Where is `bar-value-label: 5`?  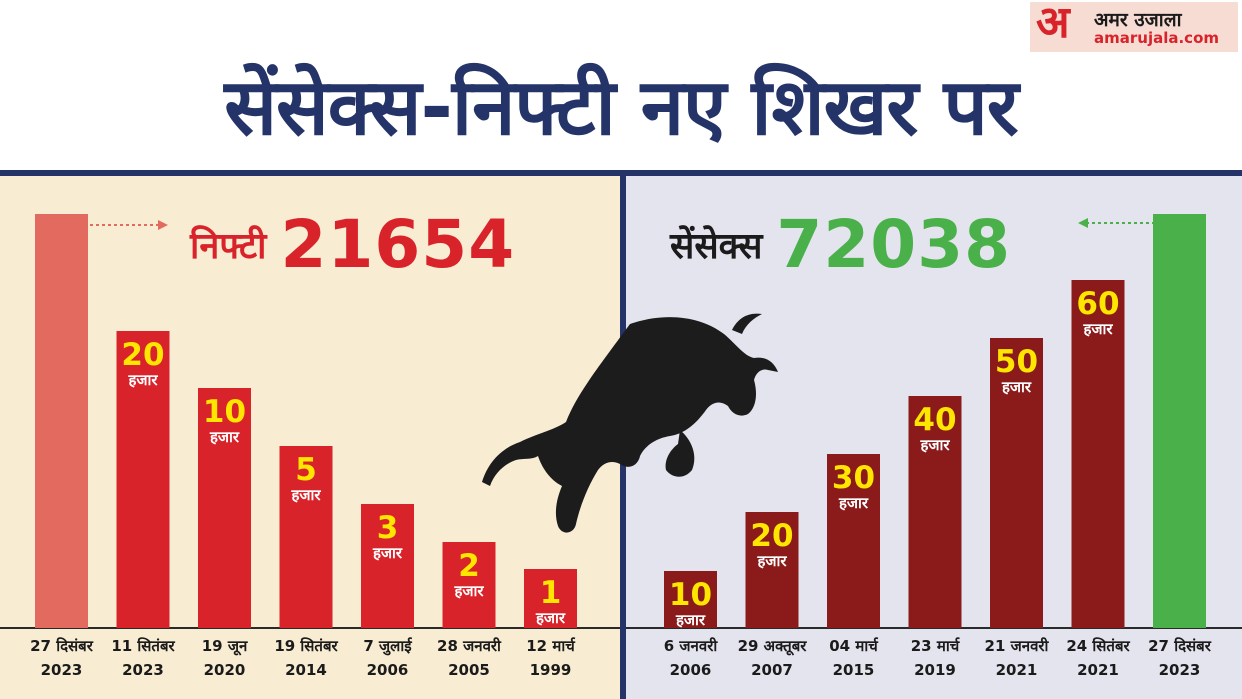
bar-value-label: 5 is located at coordinates (306, 470).